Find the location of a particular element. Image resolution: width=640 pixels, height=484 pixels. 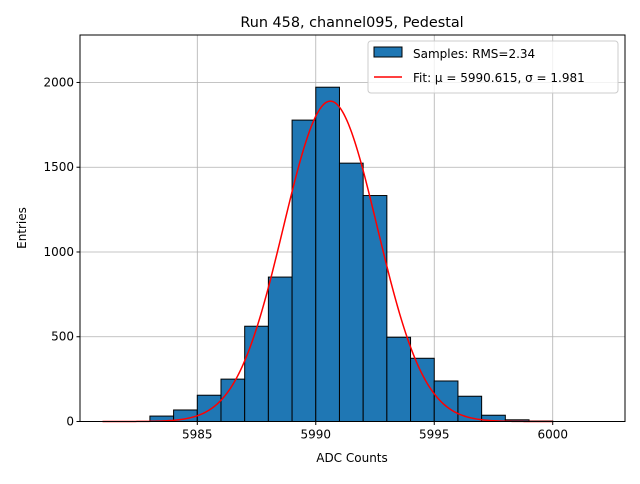

y-tick-label: 0 is located at coordinates (70, 422).